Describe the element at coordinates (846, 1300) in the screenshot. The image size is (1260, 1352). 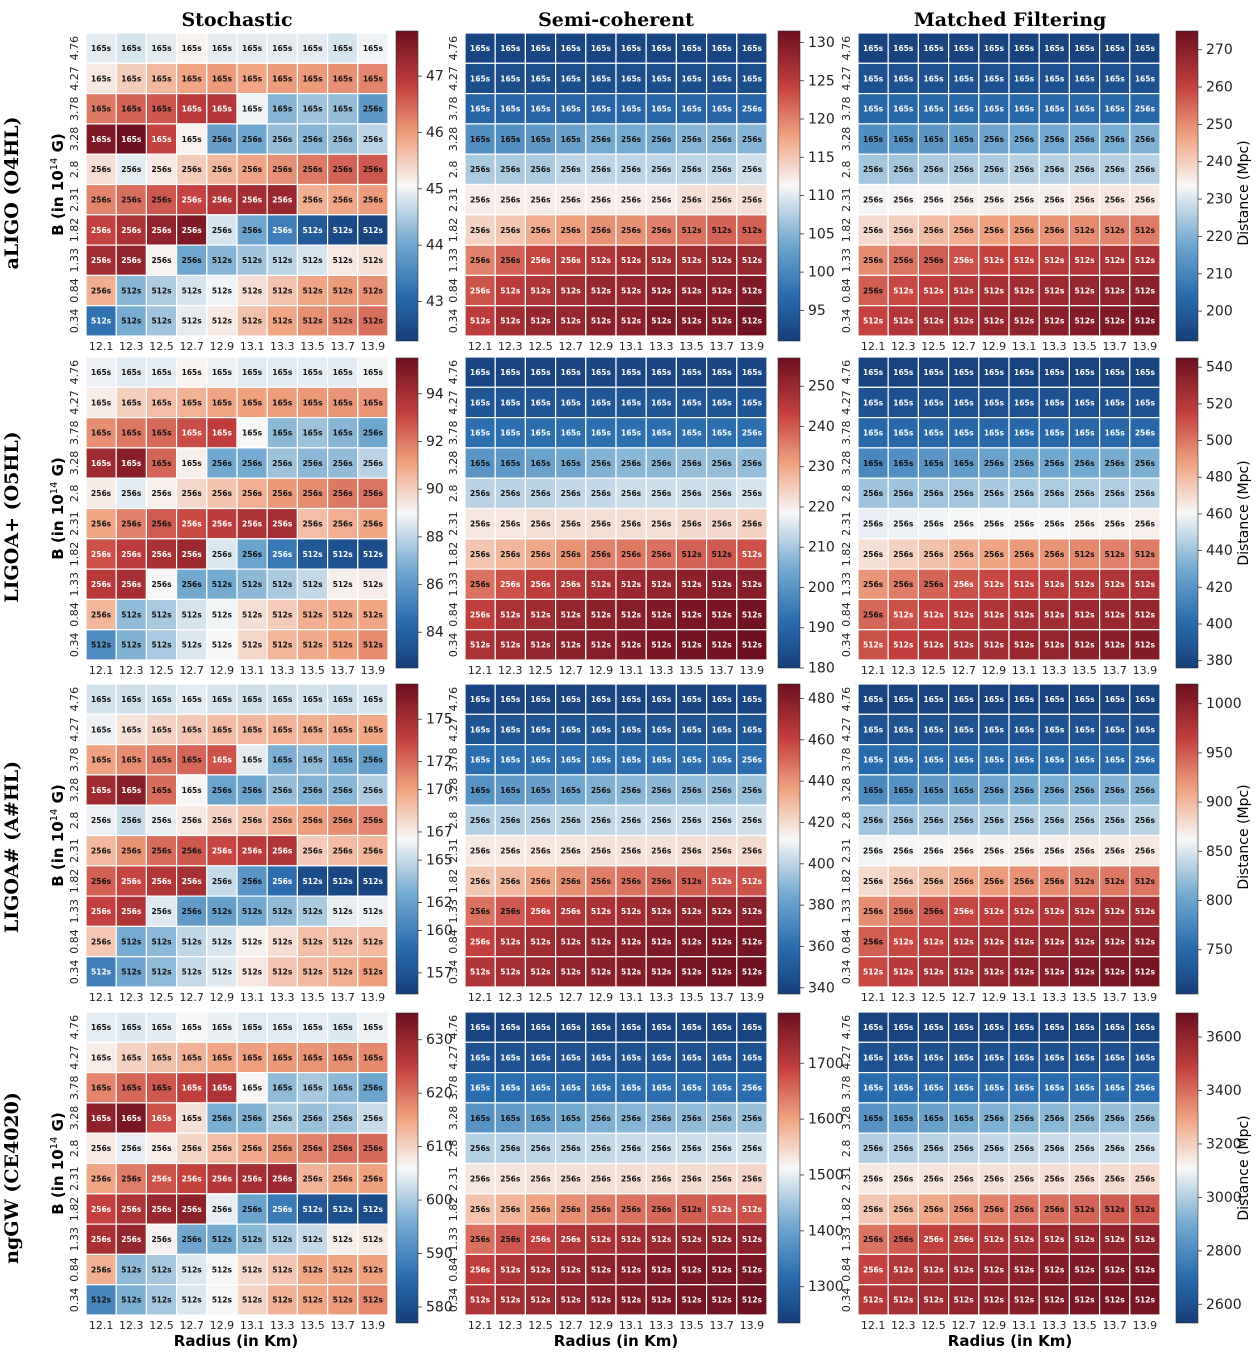
I see `y-tick-label: 0.34` at that location.